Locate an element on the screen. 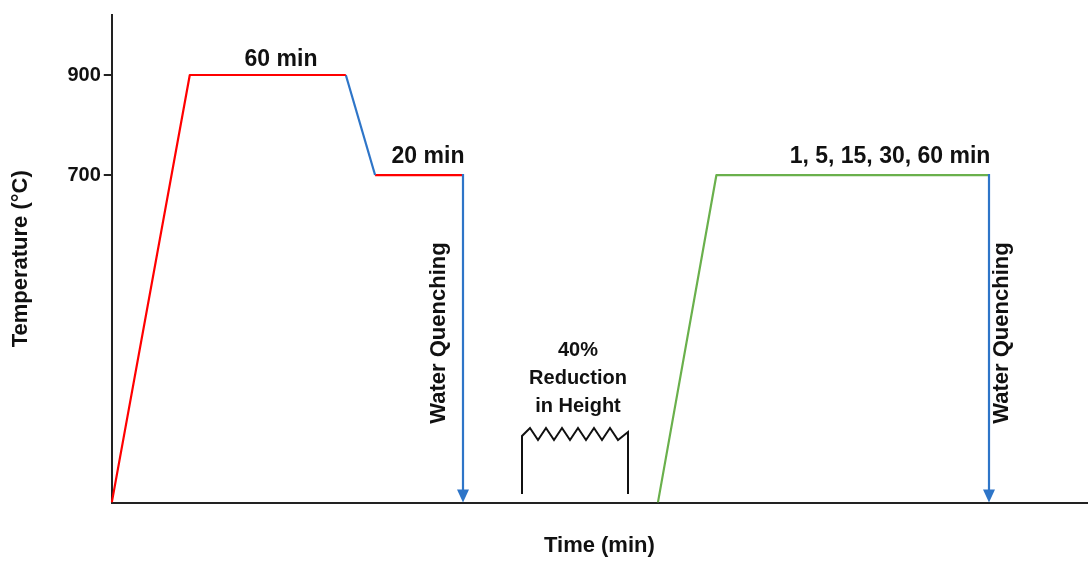 Image resolution: width=1089 pixels, height=563 pixels. annotation: 40% Reduction in Height is located at coordinates (578, 377).